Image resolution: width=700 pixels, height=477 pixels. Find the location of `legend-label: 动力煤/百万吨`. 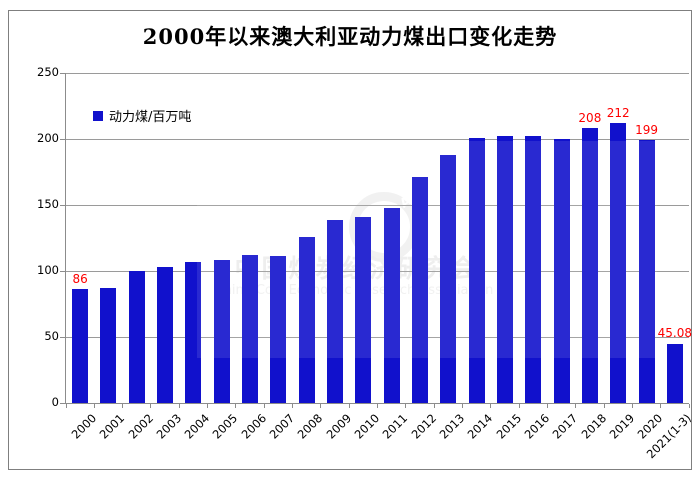

legend-label: 动力煤/百万吨 is located at coordinates (150, 117).